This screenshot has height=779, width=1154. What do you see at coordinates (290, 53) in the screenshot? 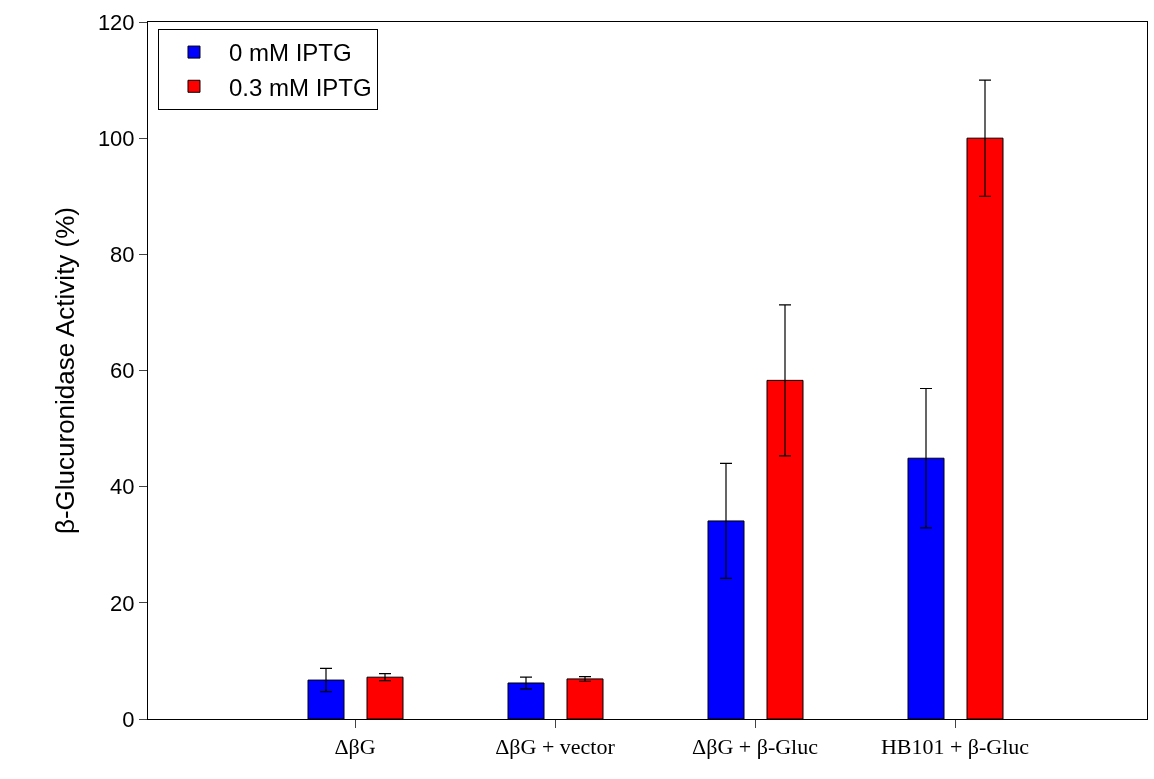
I see `legend-label: 0 mM IPTG` at bounding box center [290, 53].